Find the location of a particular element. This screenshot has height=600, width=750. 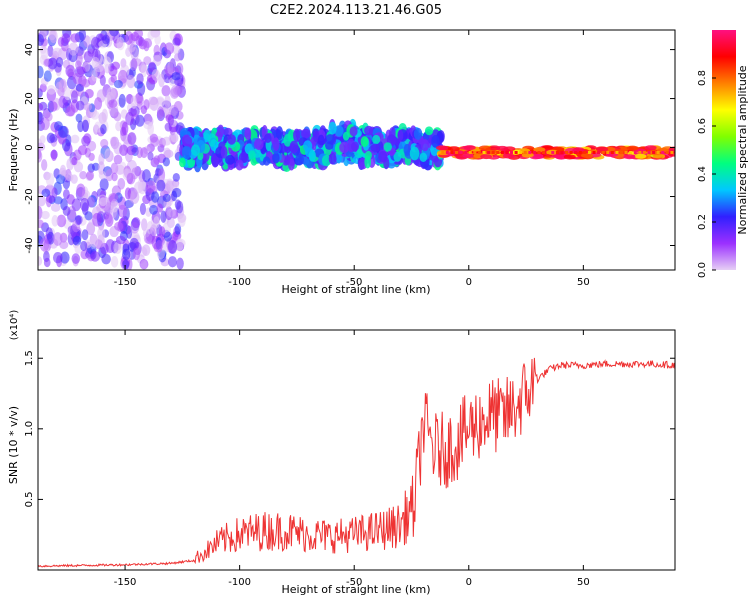

colorbar-tick-label: 0.6 is located at coordinates (702, 126).